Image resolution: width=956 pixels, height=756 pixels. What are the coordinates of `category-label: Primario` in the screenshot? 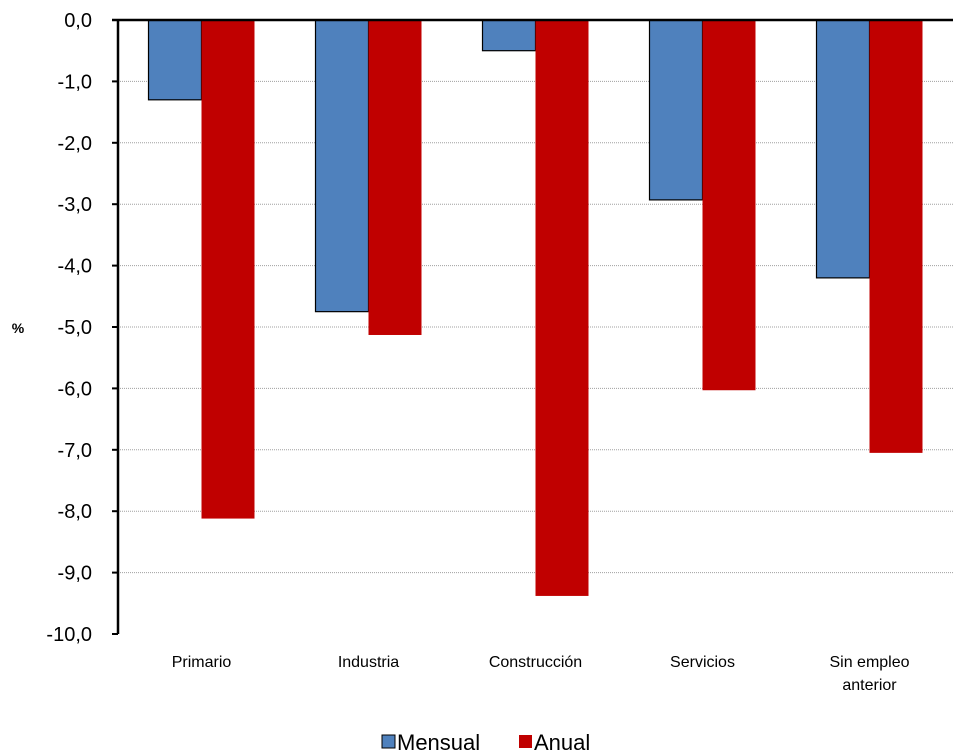 It's located at (202, 662).